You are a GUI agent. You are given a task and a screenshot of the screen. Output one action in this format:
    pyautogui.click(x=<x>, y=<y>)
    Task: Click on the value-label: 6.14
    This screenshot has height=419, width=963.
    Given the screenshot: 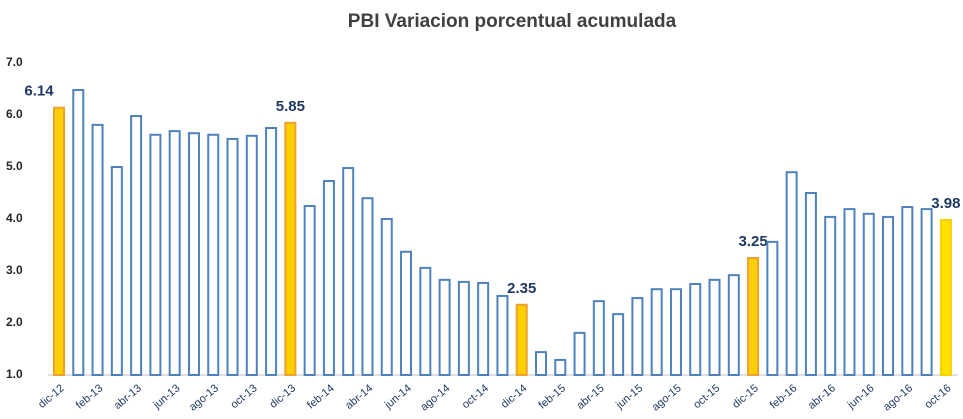 What is the action you would take?
    pyautogui.click(x=39, y=91)
    